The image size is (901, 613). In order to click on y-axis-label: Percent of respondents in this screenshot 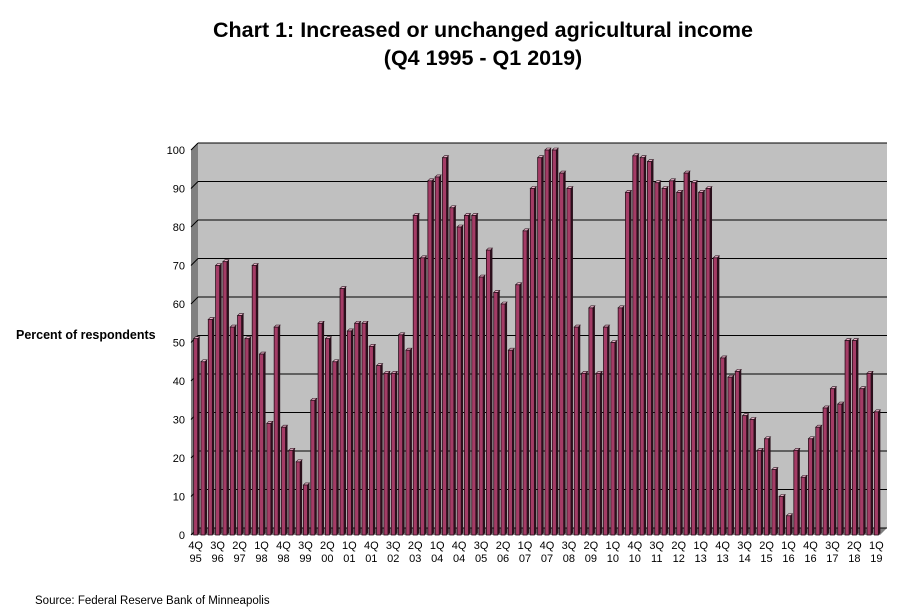, I will do `click(86, 335)`.